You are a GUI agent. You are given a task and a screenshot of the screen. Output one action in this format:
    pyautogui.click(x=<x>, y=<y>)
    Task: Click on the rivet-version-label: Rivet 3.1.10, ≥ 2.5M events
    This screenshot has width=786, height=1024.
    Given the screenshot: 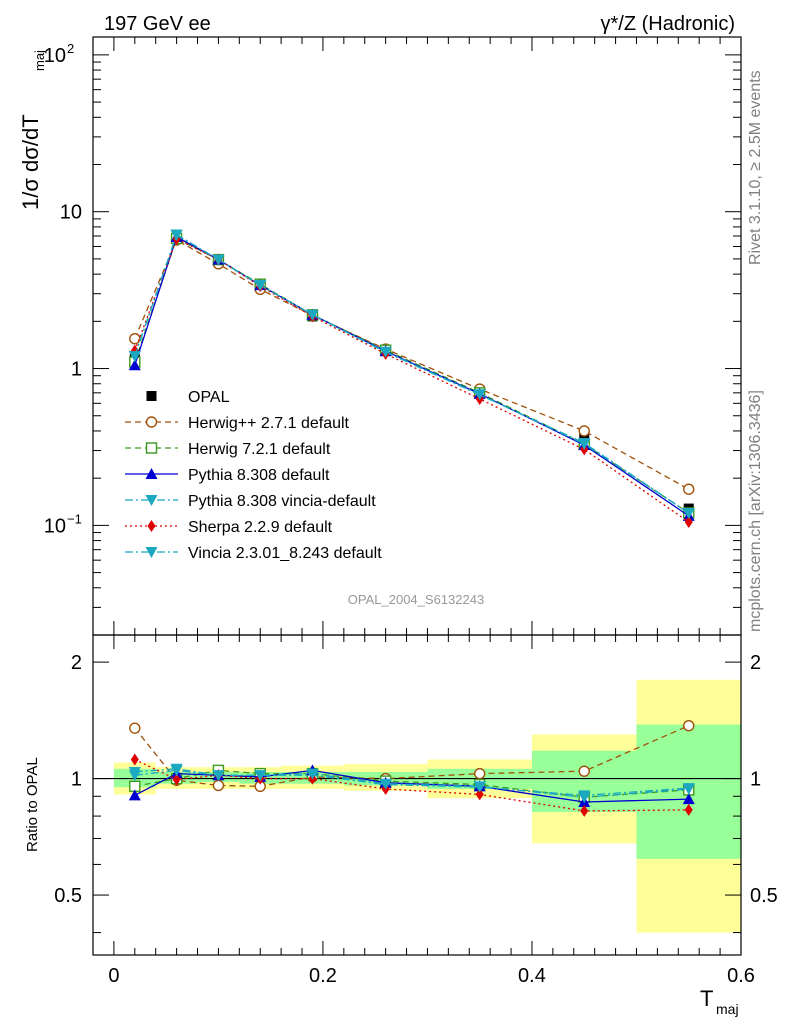 What is the action you would take?
    pyautogui.click(x=755, y=167)
    